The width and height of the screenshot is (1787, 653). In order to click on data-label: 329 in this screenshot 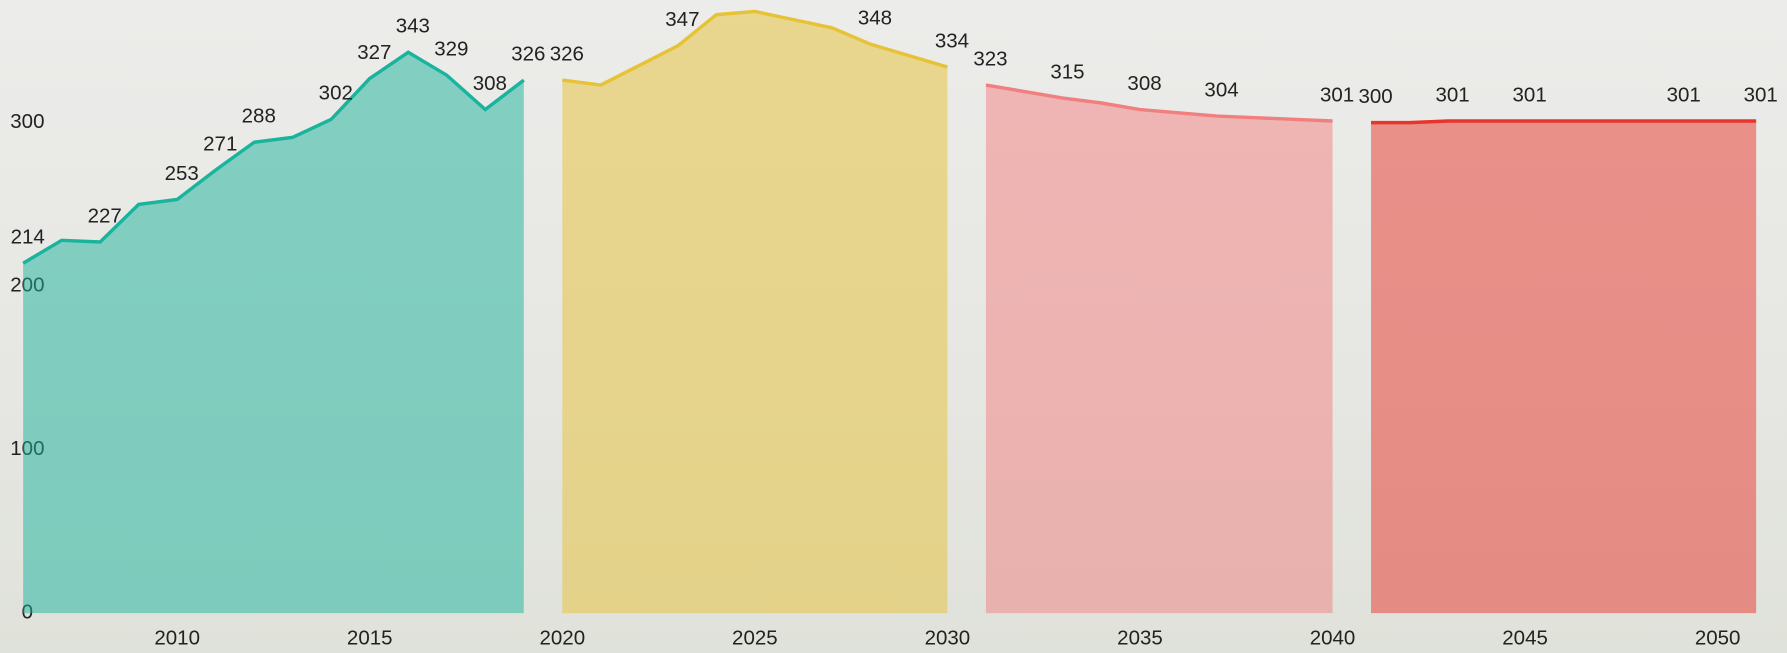, I will do `click(451, 49)`.